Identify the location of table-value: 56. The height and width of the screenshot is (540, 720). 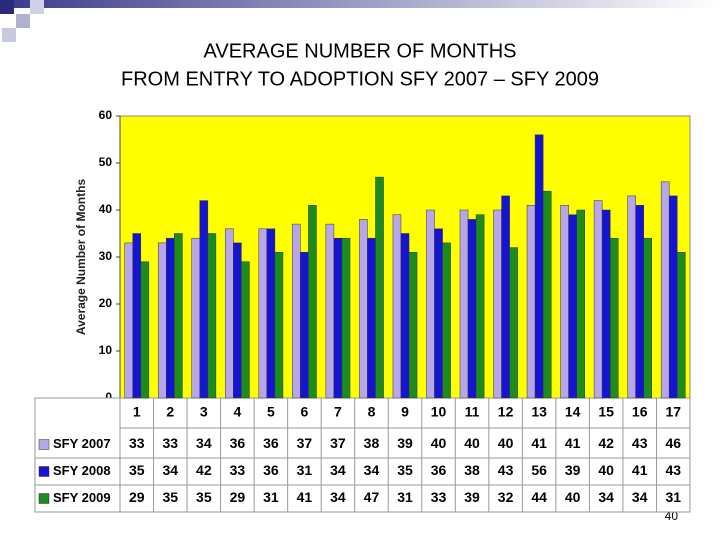
(539, 470).